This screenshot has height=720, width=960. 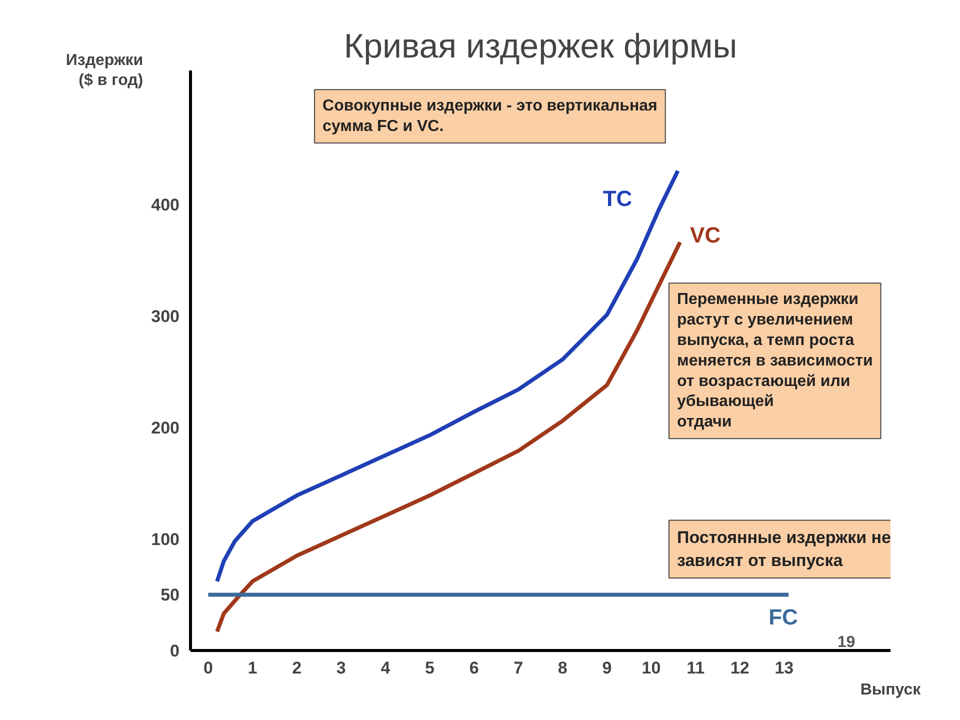 What do you see at coordinates (297, 668) in the screenshot?
I see `x-tick-label: 2` at bounding box center [297, 668].